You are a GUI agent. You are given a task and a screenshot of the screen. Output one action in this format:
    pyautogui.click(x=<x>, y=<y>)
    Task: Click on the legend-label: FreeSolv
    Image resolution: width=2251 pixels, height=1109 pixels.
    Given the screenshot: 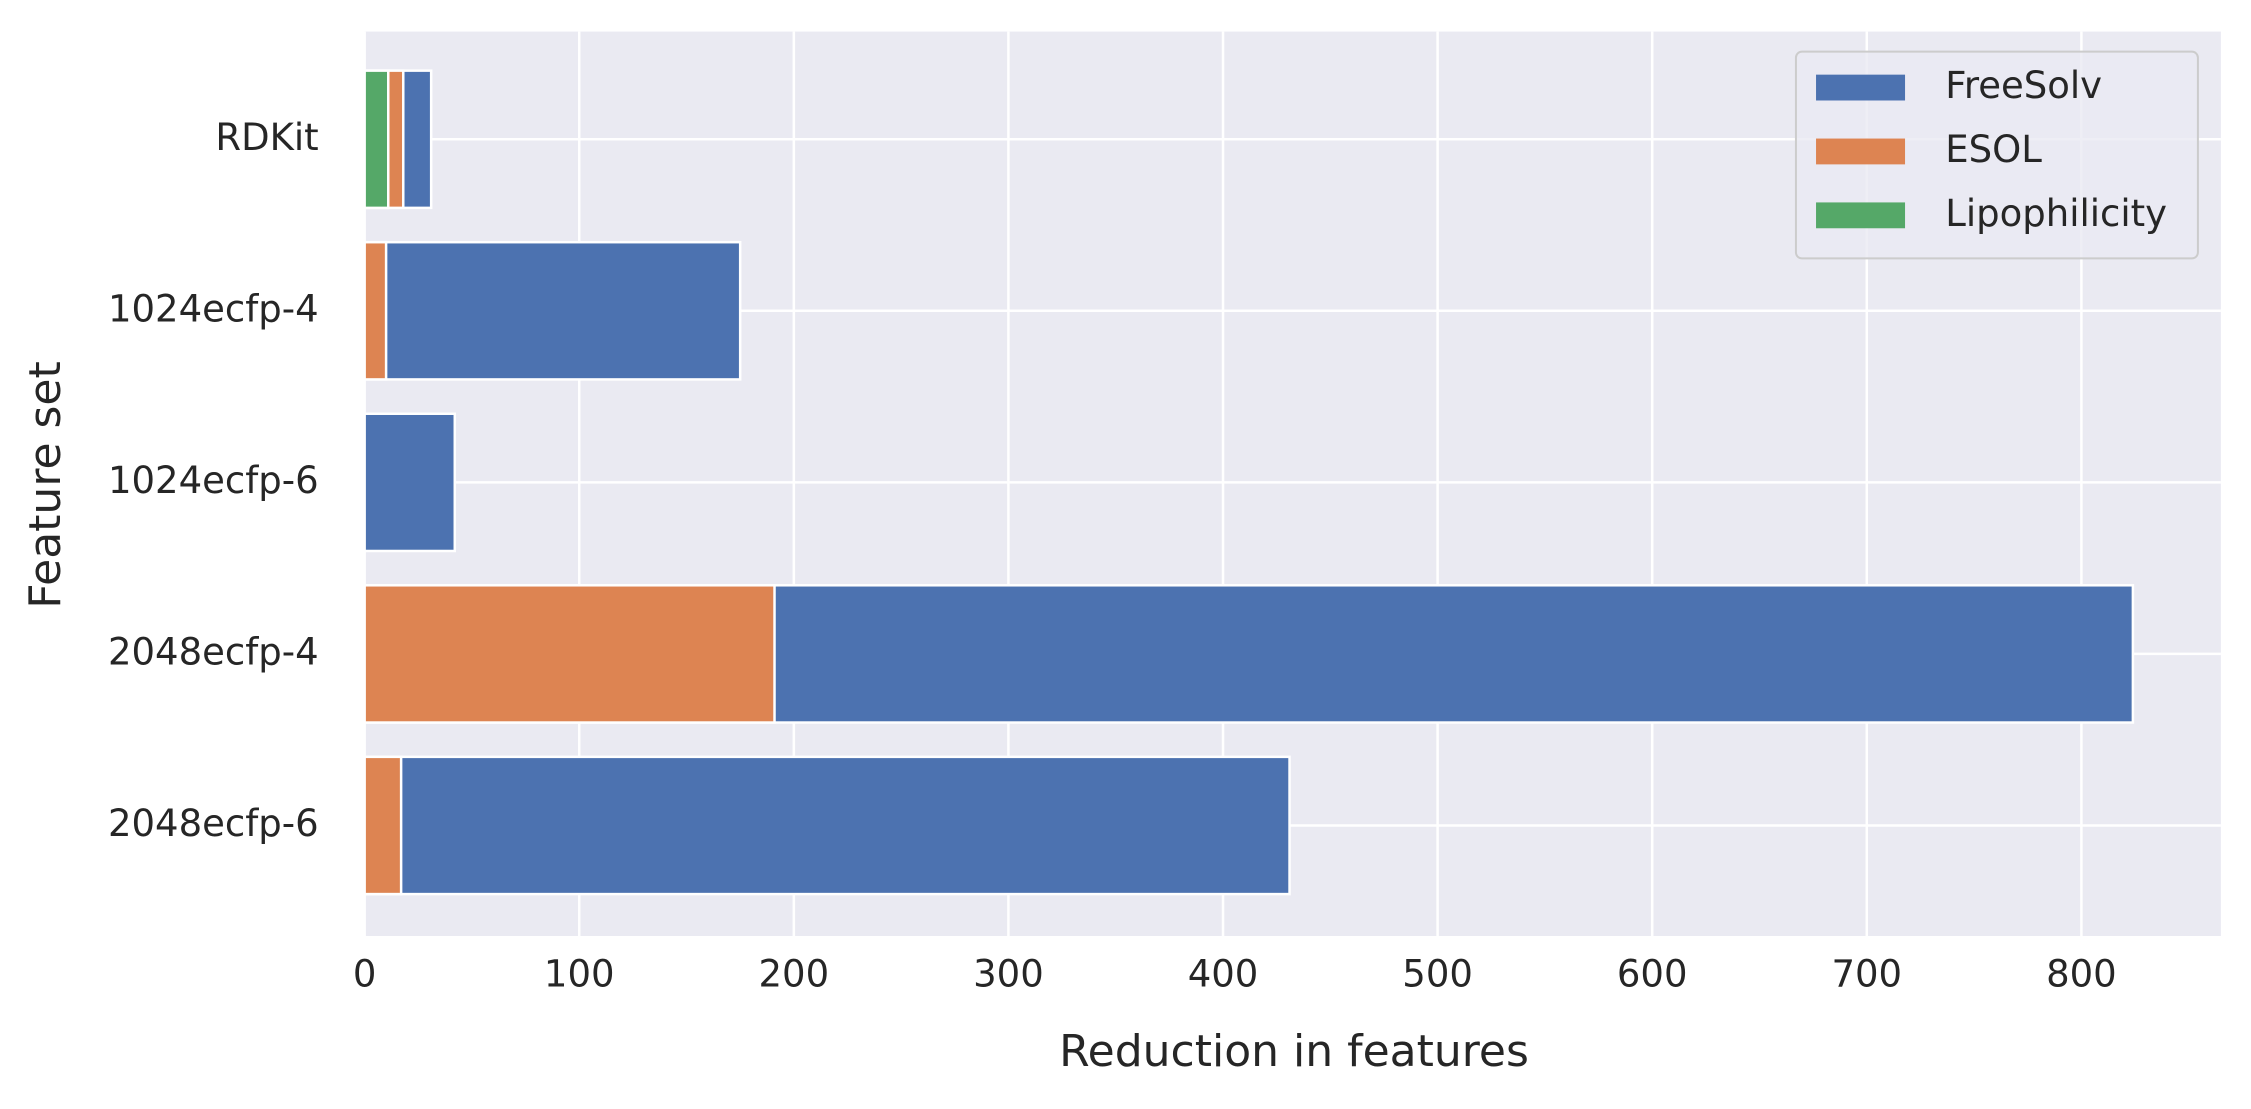 What is the action you would take?
    pyautogui.click(x=2023, y=85)
    